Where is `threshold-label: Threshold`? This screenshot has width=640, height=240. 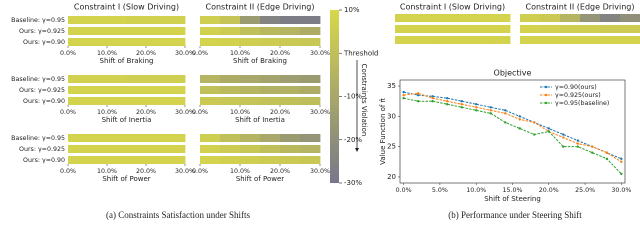 threshold-label: Threshold is located at coordinates (361, 53).